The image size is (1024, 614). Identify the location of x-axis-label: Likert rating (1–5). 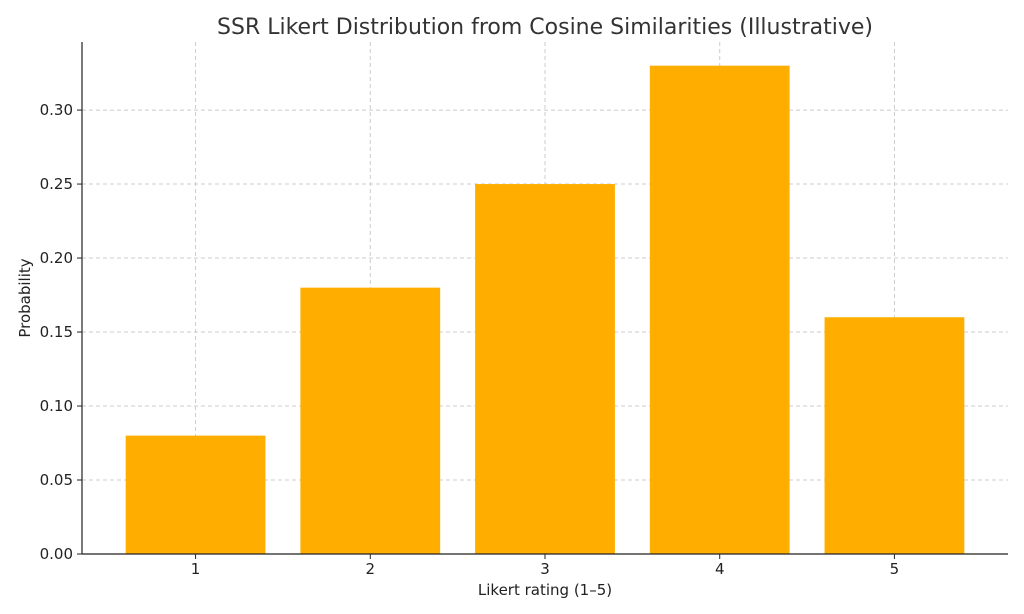
(545, 590).